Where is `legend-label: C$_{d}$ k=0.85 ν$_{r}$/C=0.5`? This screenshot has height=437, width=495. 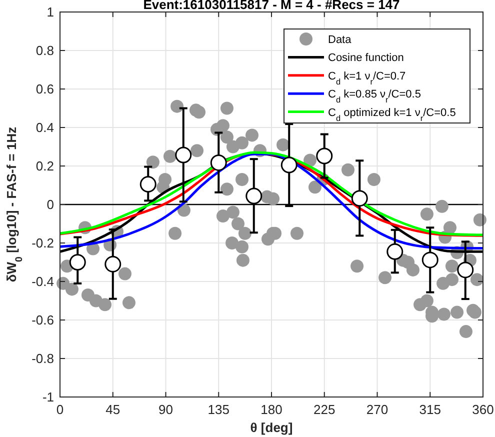 legend-label: C$_{d}$ k=0.85 ν$_{r}$/C=0.5 is located at coordinates (374, 96).